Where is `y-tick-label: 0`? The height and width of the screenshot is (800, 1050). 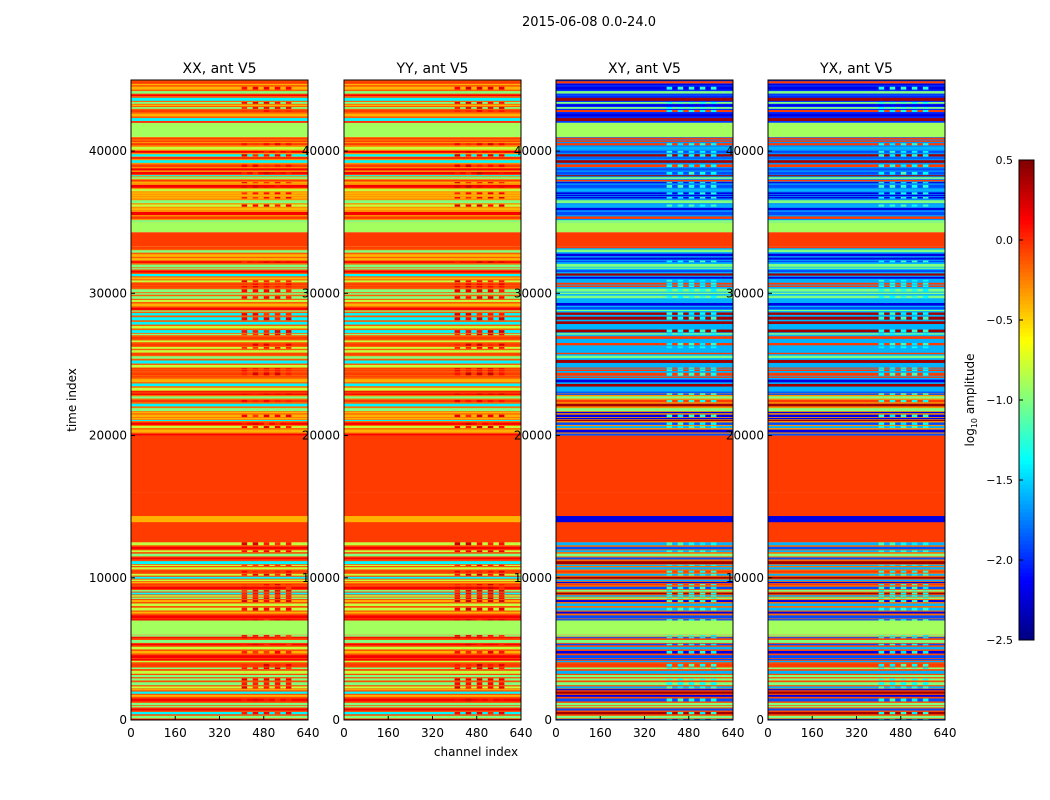
y-tick-label: 0 is located at coordinates (336, 720).